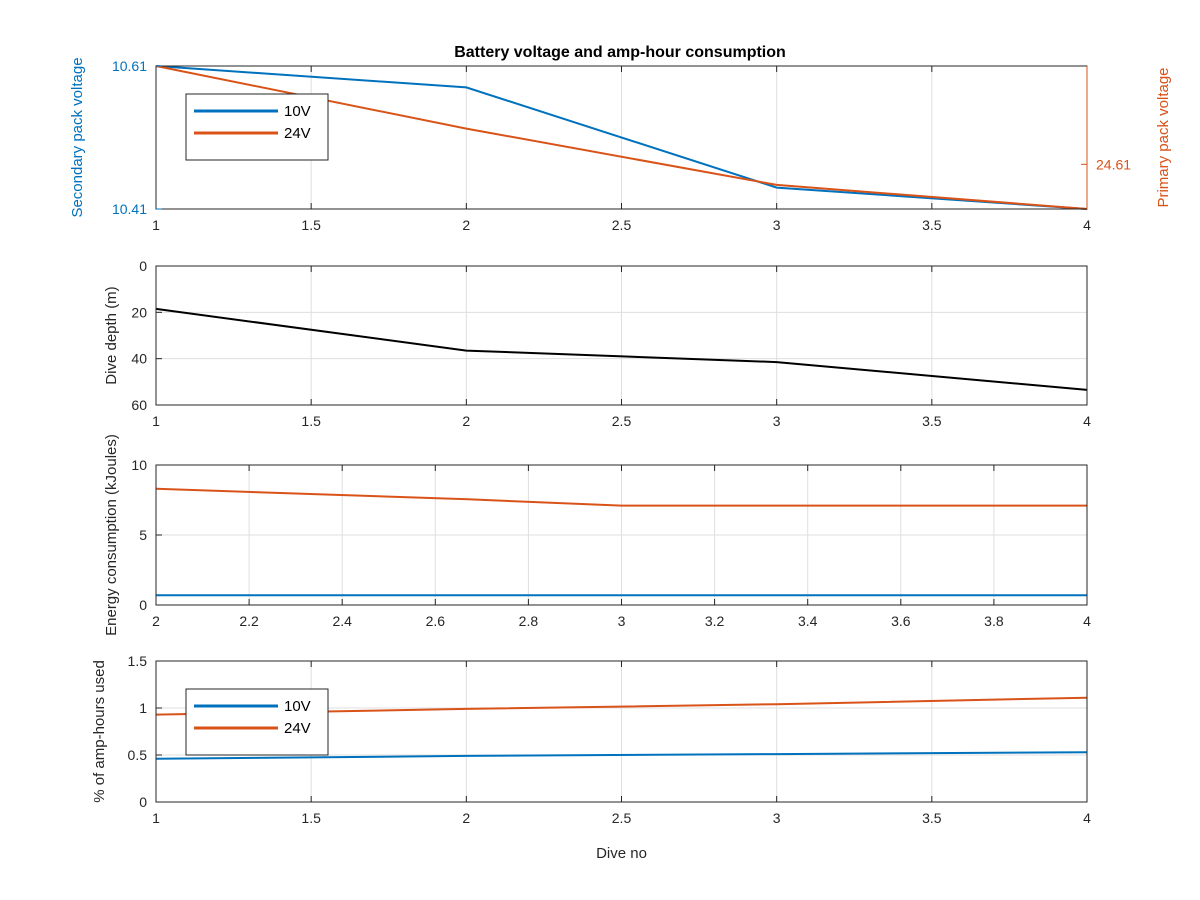 The image size is (1200, 900). What do you see at coordinates (529, 621) in the screenshot?
I see `x-tick-label: 2.8` at bounding box center [529, 621].